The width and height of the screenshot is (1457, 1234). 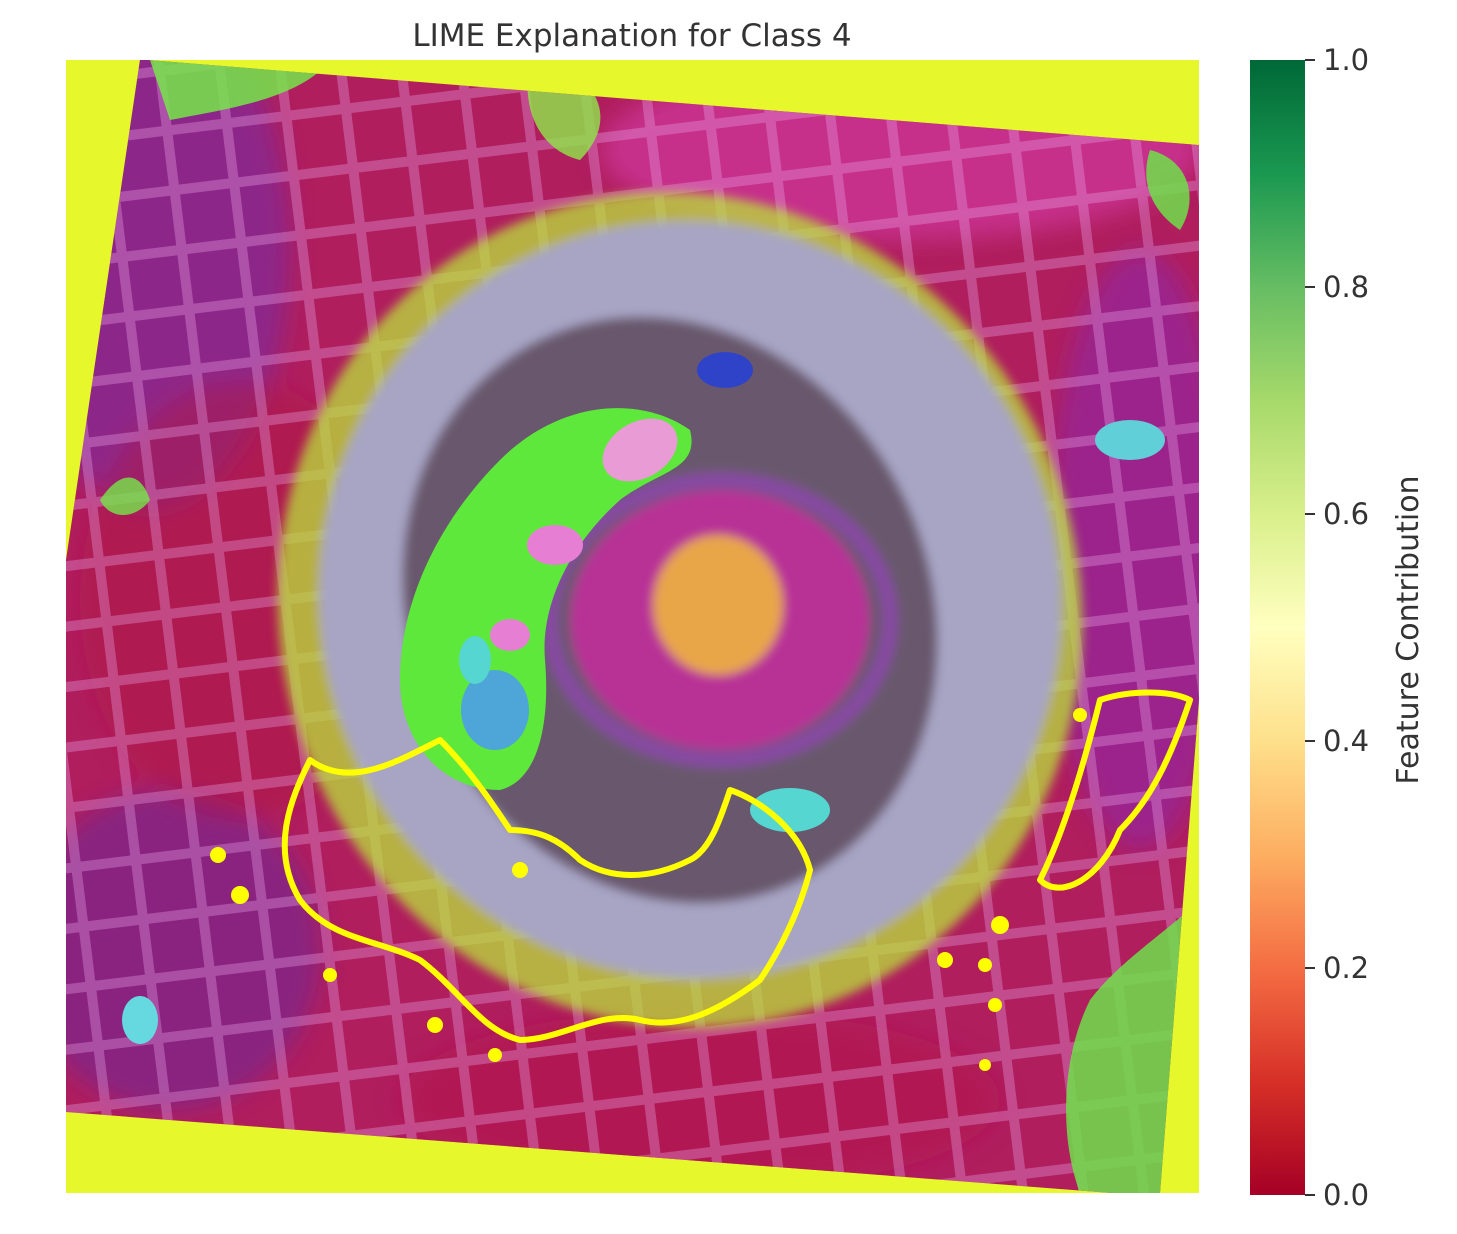 I want to click on chart-title: LIME Explanation for Class 4, so click(x=631, y=36).